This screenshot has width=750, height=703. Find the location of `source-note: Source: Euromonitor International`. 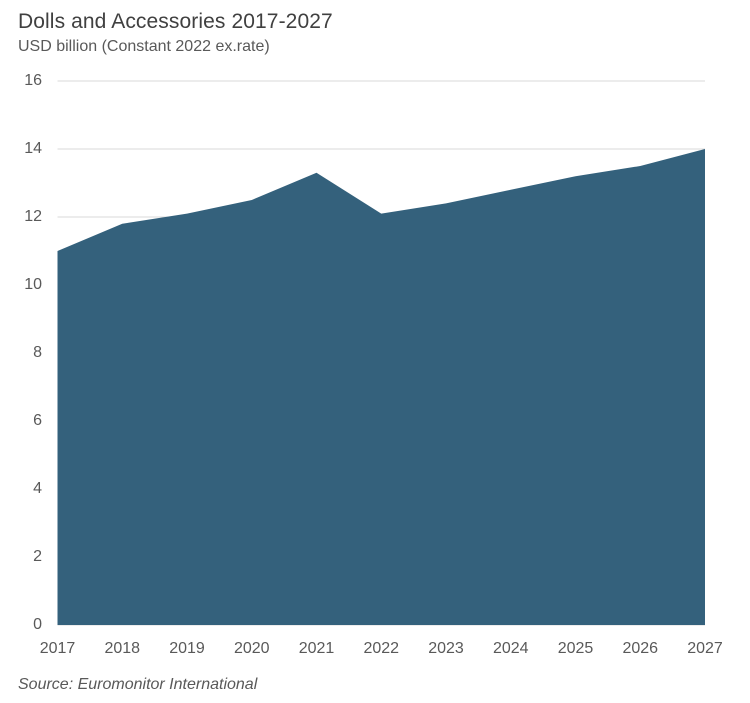

source-note: Source: Euromonitor International is located at coordinates (138, 684).